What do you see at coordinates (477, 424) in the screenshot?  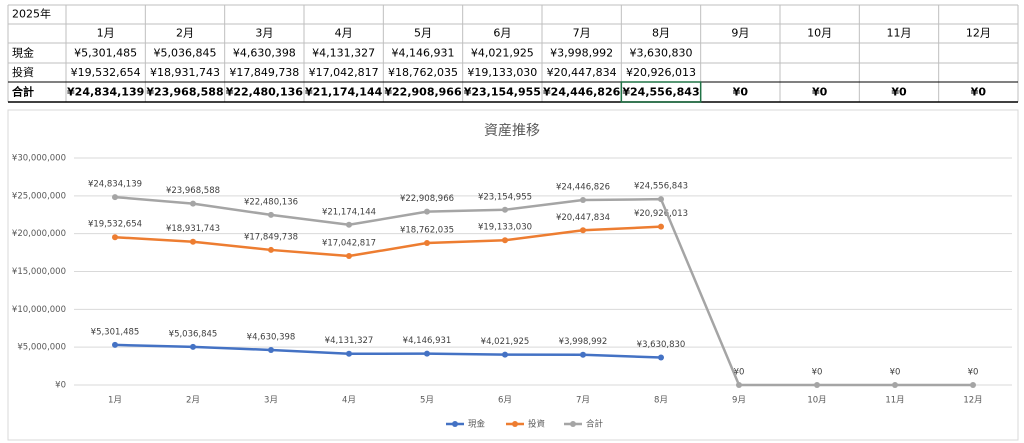 I see `legend-label: 現金` at bounding box center [477, 424].